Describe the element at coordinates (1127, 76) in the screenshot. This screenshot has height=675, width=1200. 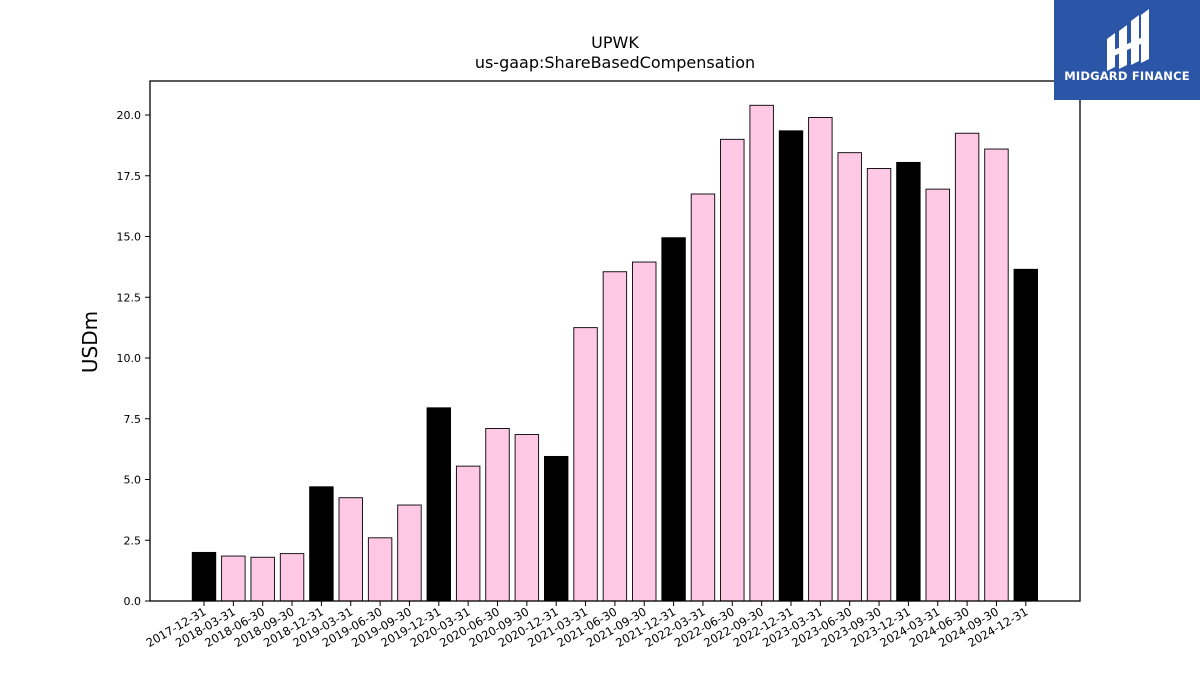
I see `logo-text: MIDGARD FINANCE` at that location.